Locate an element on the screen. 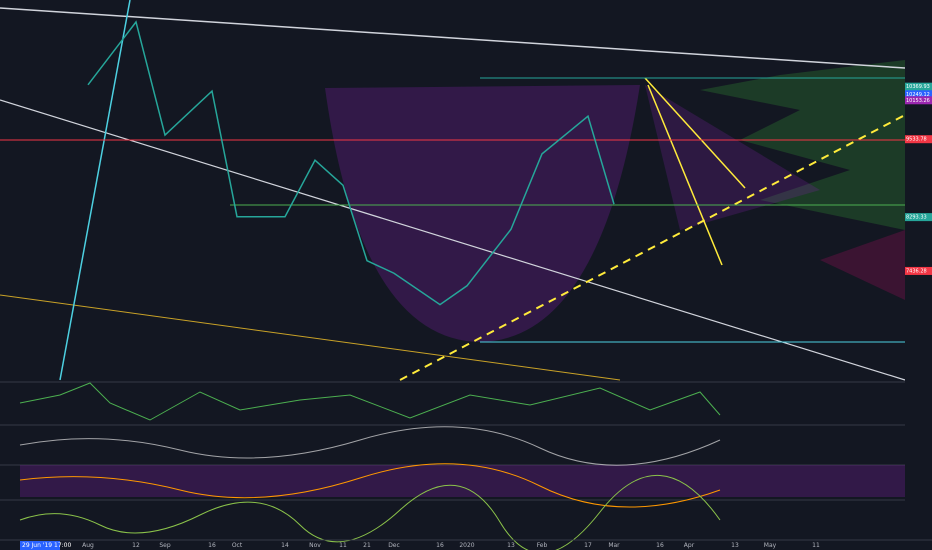 This screenshot has height=550, width=932. crosshair-box is located at coordinates (40, 545).